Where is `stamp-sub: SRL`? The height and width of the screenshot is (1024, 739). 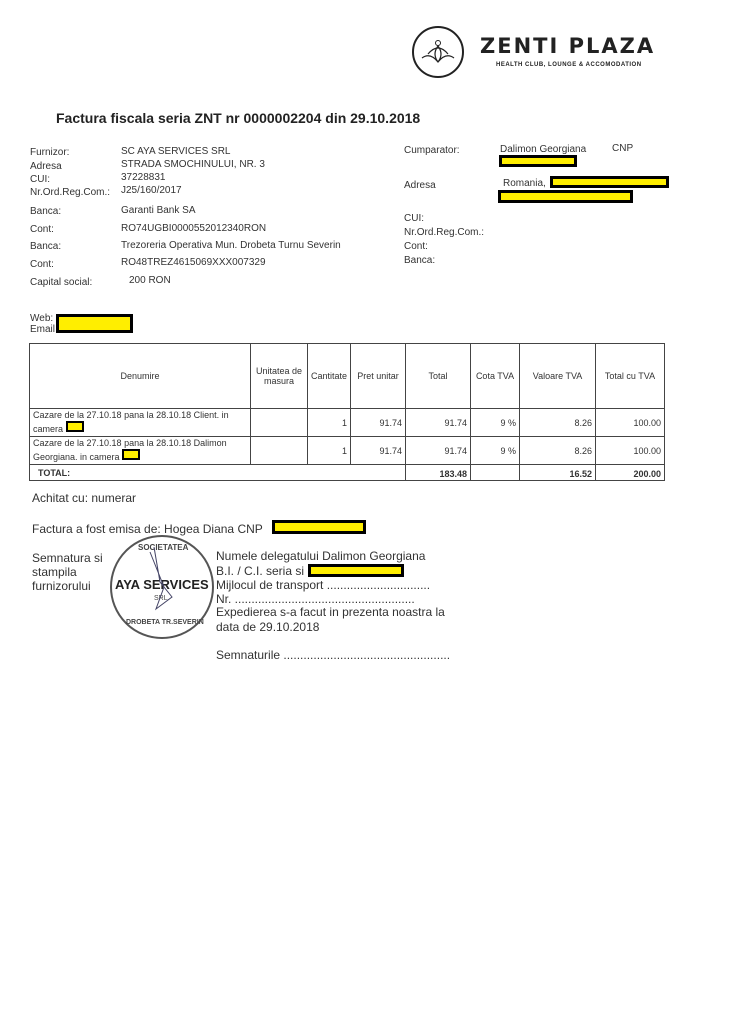
stamp-sub: SRL is located at coordinates (161, 598).